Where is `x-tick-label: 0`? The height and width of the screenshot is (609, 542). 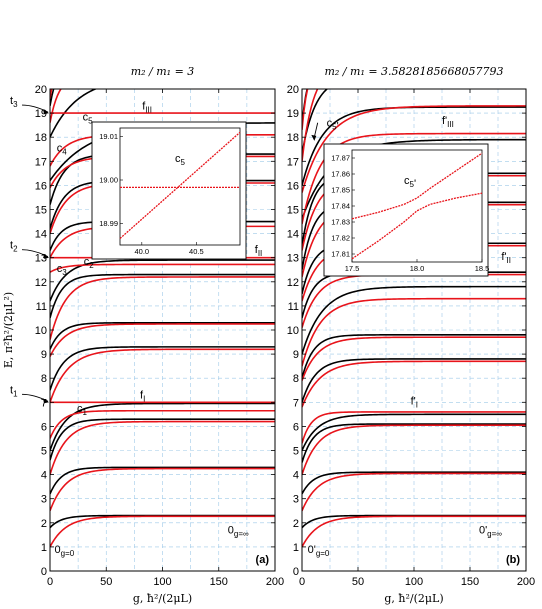
x-tick-label: 0 is located at coordinates (50, 582).